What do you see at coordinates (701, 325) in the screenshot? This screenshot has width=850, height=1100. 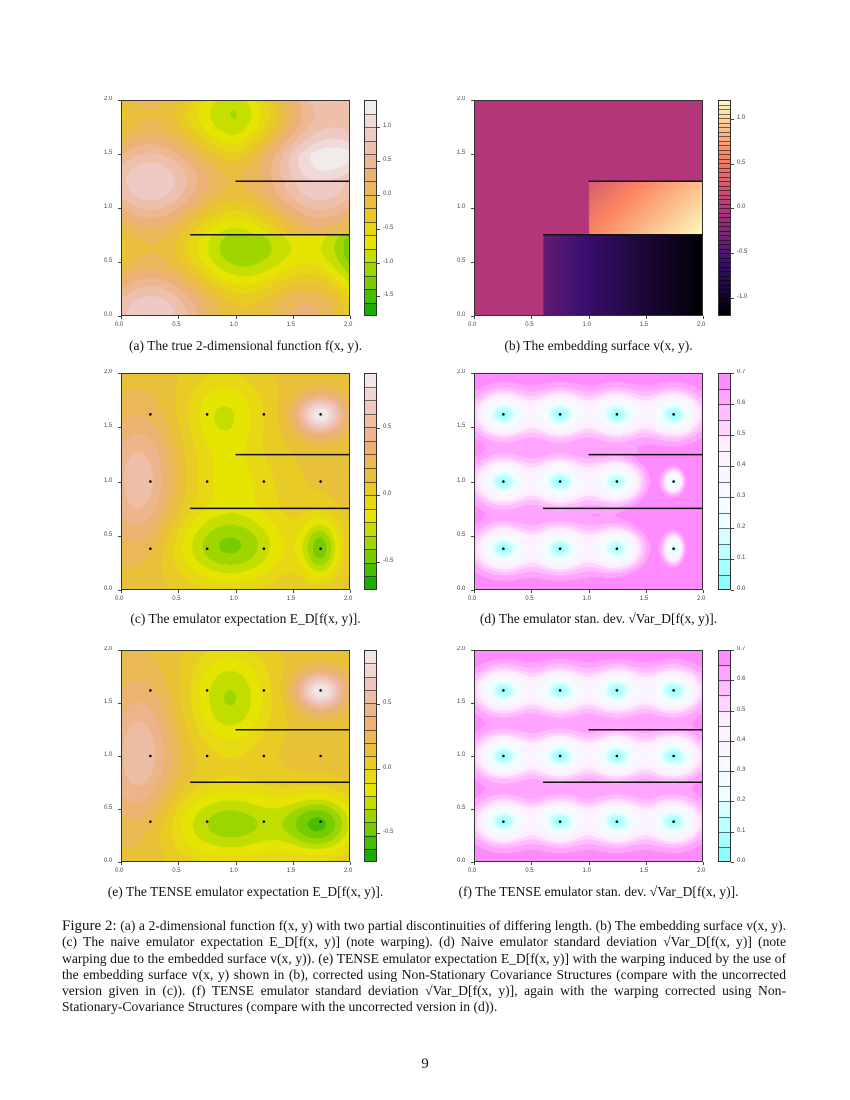 I see `x-tick-label: 2.0` at bounding box center [701, 325].